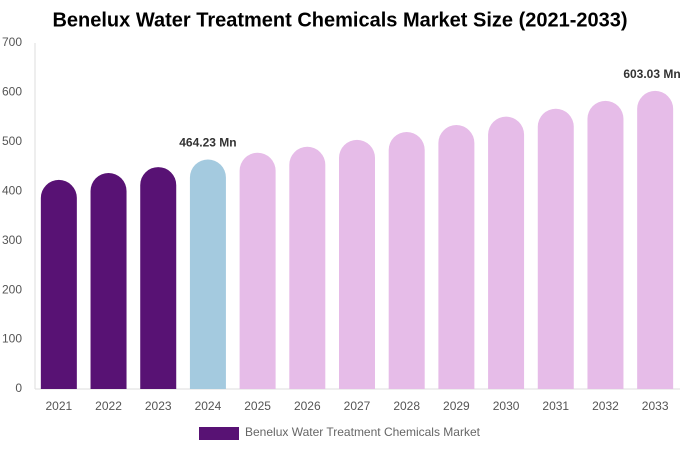 The image size is (680, 450). I want to click on y-tick-label: 300, so click(12, 240).